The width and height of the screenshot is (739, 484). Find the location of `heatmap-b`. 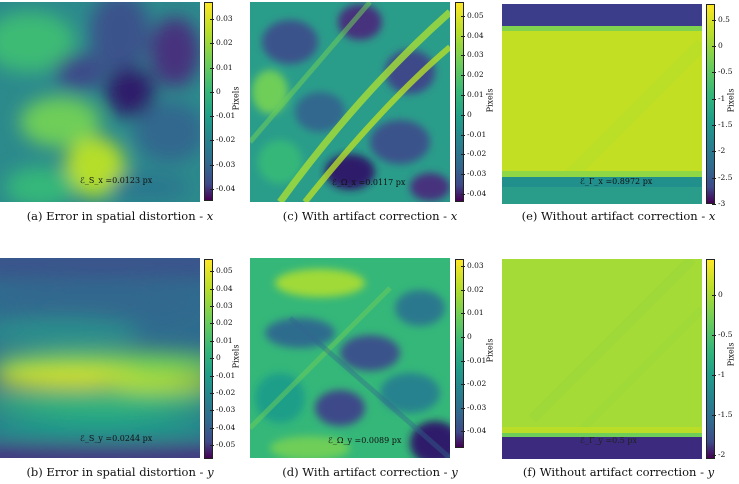

heatmap-b is located at coordinates (100, 358).